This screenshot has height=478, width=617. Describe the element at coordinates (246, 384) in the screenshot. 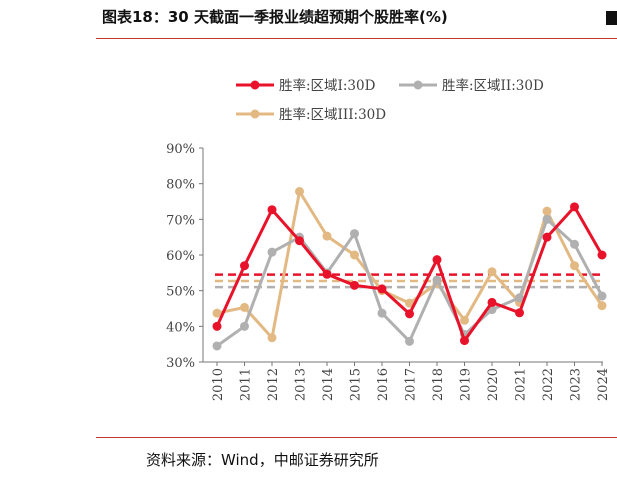

I see `x-tick-label: 2011` at that location.